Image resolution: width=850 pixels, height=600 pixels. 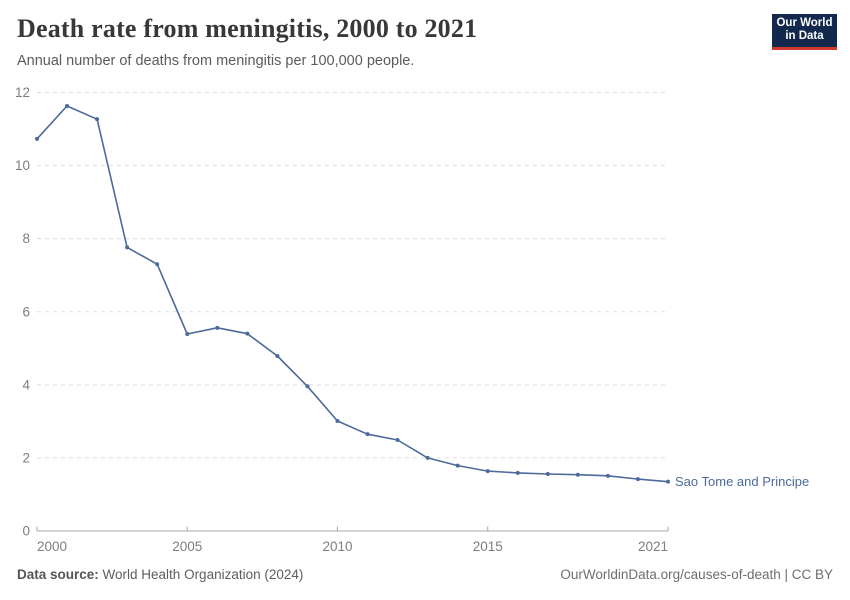 I want to click on y-tick-label: 10, so click(x=22, y=165).